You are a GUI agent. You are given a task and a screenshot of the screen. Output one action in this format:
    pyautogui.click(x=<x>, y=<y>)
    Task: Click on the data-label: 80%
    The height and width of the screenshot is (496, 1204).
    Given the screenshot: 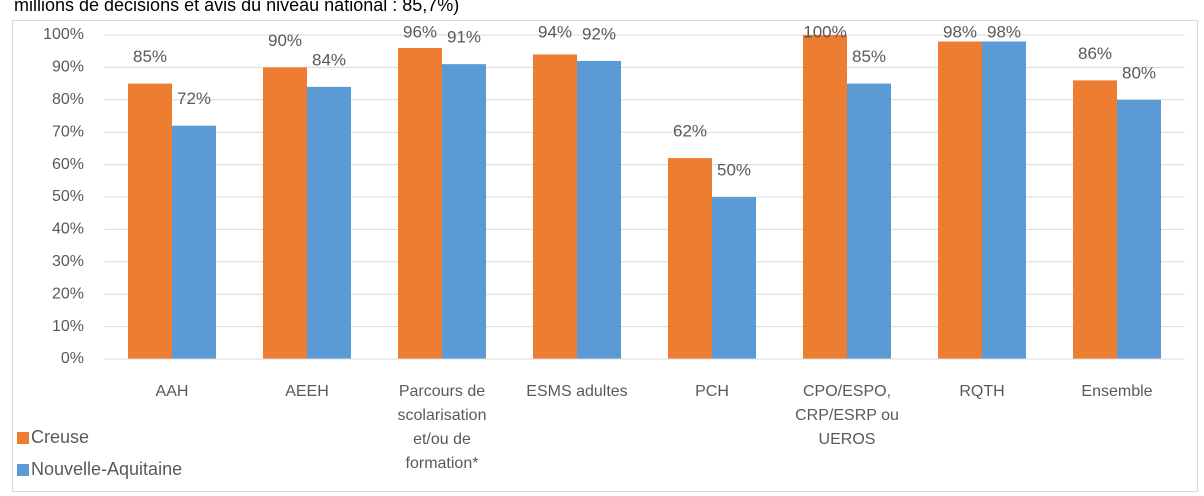 What is the action you would take?
    pyautogui.click(x=1139, y=72)
    